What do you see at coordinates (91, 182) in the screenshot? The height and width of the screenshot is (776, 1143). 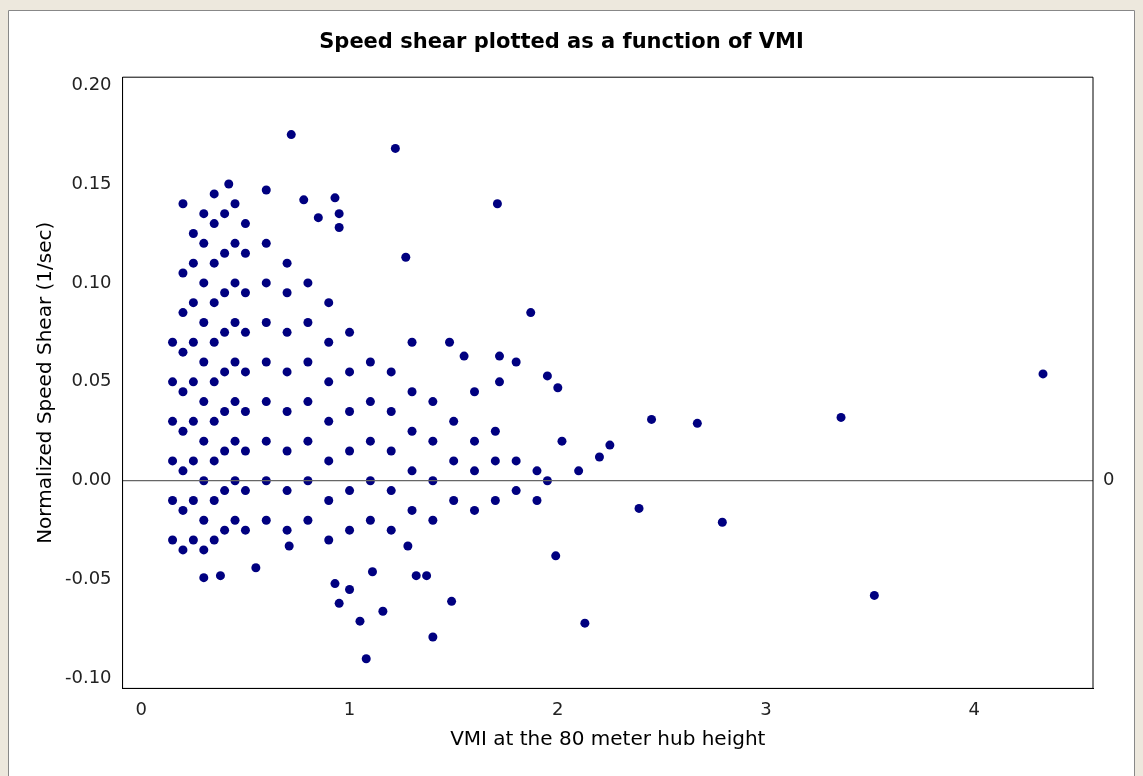 I see `y-tick-label: 0.15` at bounding box center [91, 182].